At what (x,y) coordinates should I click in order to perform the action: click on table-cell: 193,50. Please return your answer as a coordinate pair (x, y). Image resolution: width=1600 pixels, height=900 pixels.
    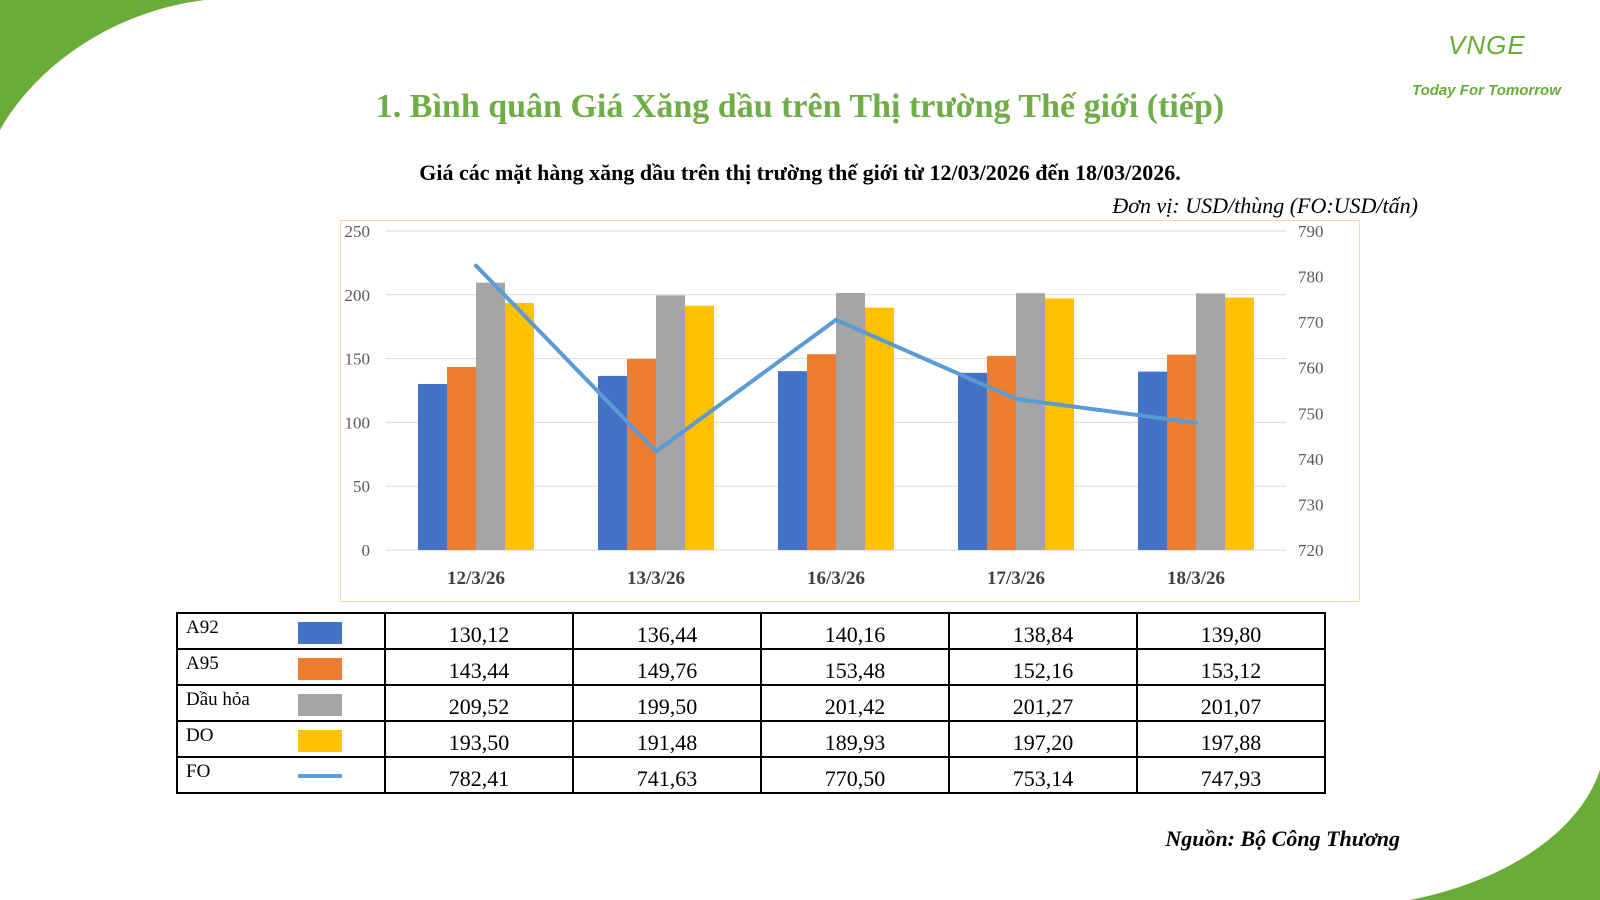
    Looking at the image, I should click on (479, 739).